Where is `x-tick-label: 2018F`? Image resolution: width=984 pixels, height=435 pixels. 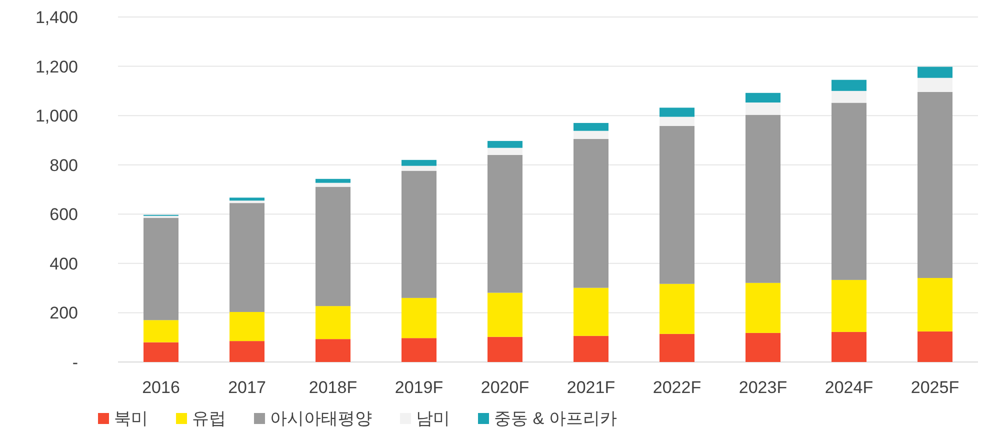 x-tick-label: 2018F is located at coordinates (333, 387).